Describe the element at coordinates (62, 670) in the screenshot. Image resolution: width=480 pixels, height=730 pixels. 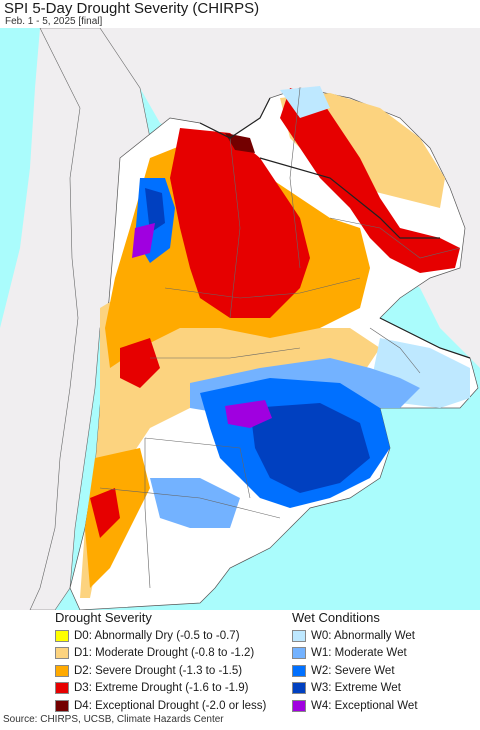
I see `swatch-d2` at that location.